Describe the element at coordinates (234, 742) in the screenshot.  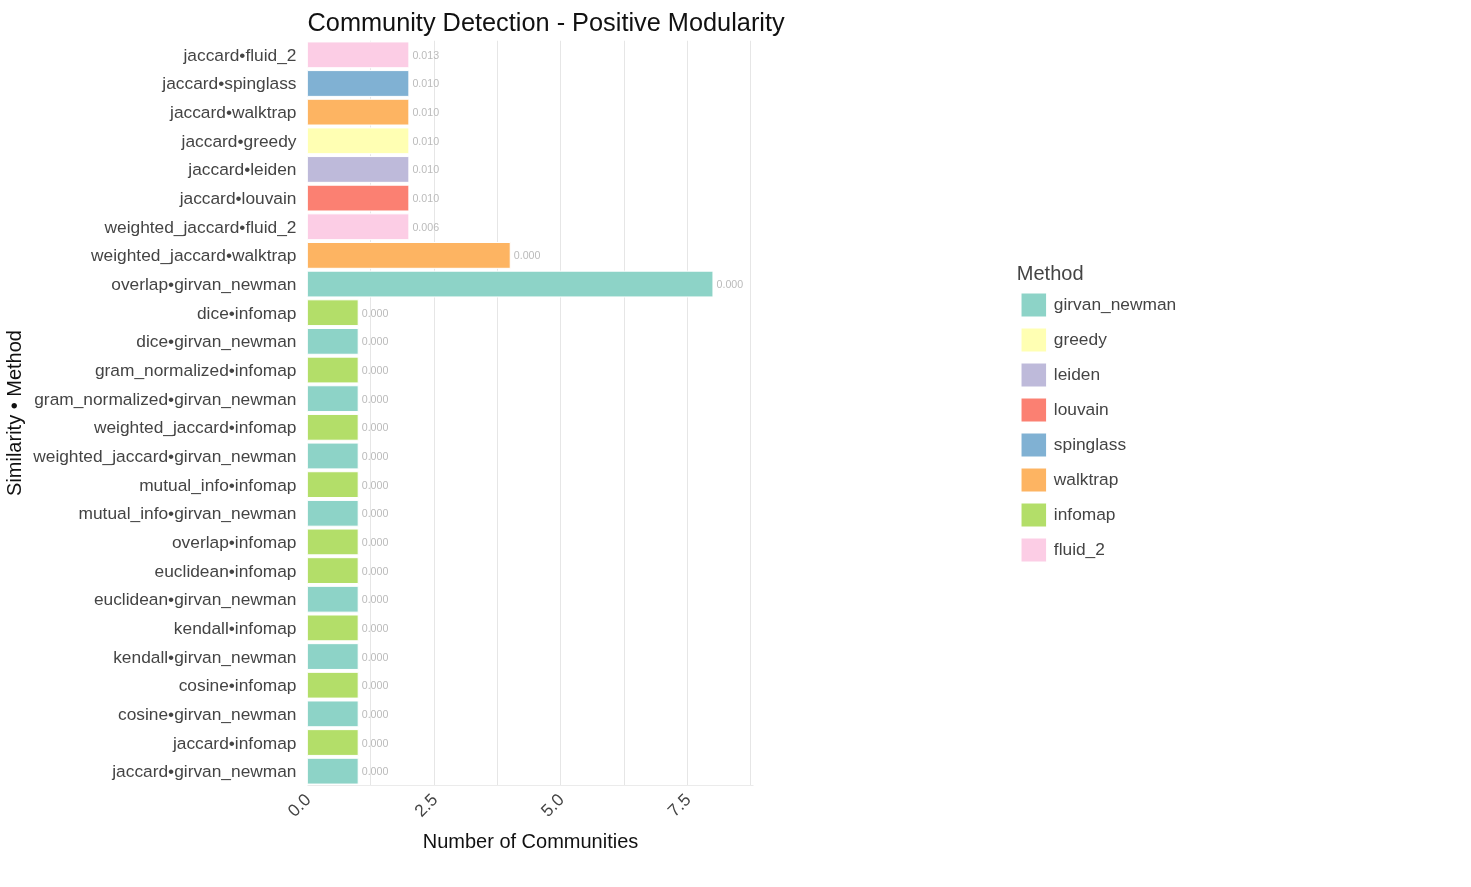
I see `y-tick-label: jaccard•infomap` at that location.